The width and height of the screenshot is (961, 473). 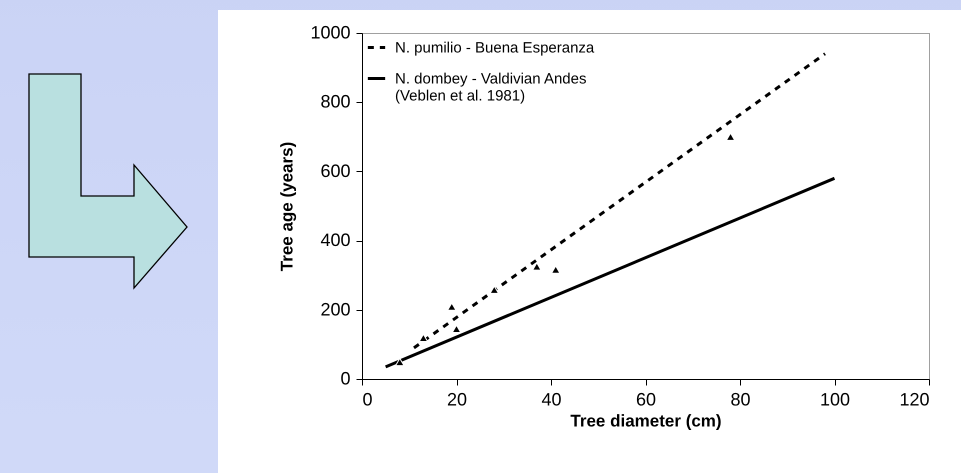 I want to click on legend-label: N. pumilio - Buena Esperanza, so click(x=495, y=48).